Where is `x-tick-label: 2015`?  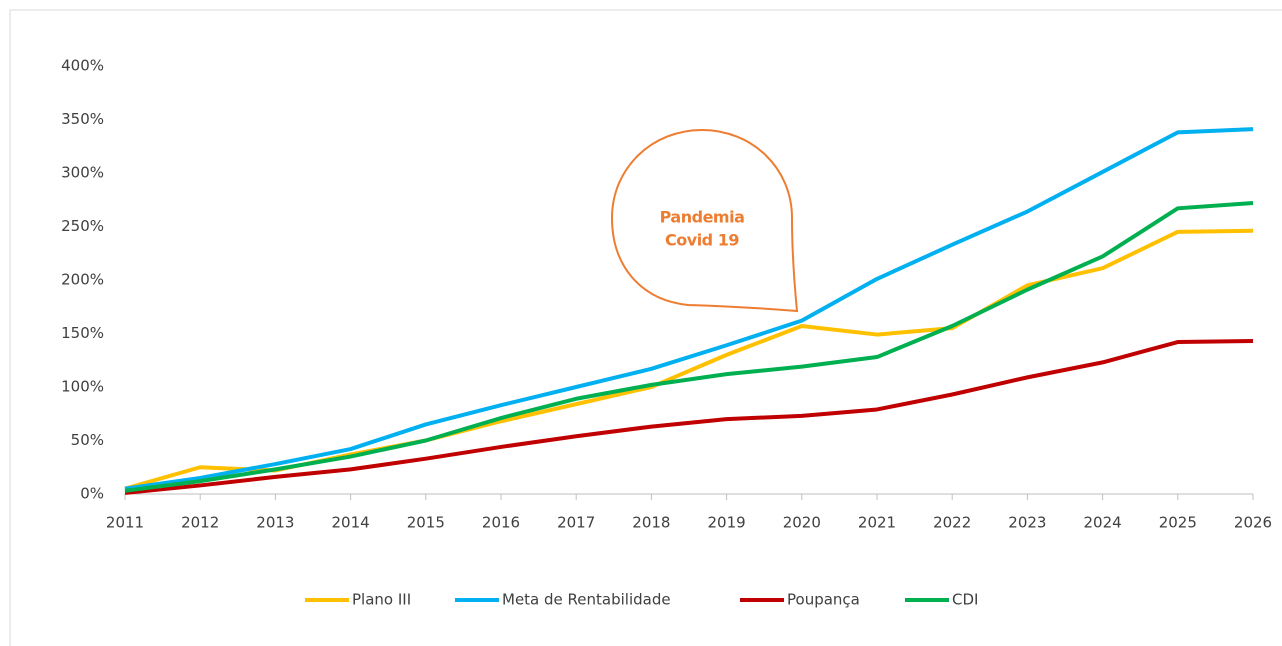
x-tick-label: 2015 is located at coordinates (426, 523).